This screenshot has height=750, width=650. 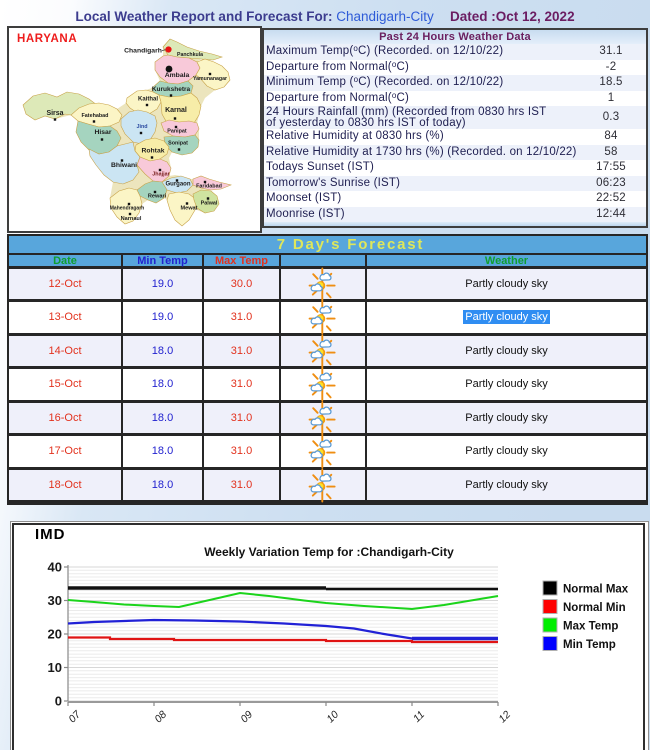 What do you see at coordinates (55, 567) in the screenshot?
I see `svg-text: 40` at bounding box center [55, 567].